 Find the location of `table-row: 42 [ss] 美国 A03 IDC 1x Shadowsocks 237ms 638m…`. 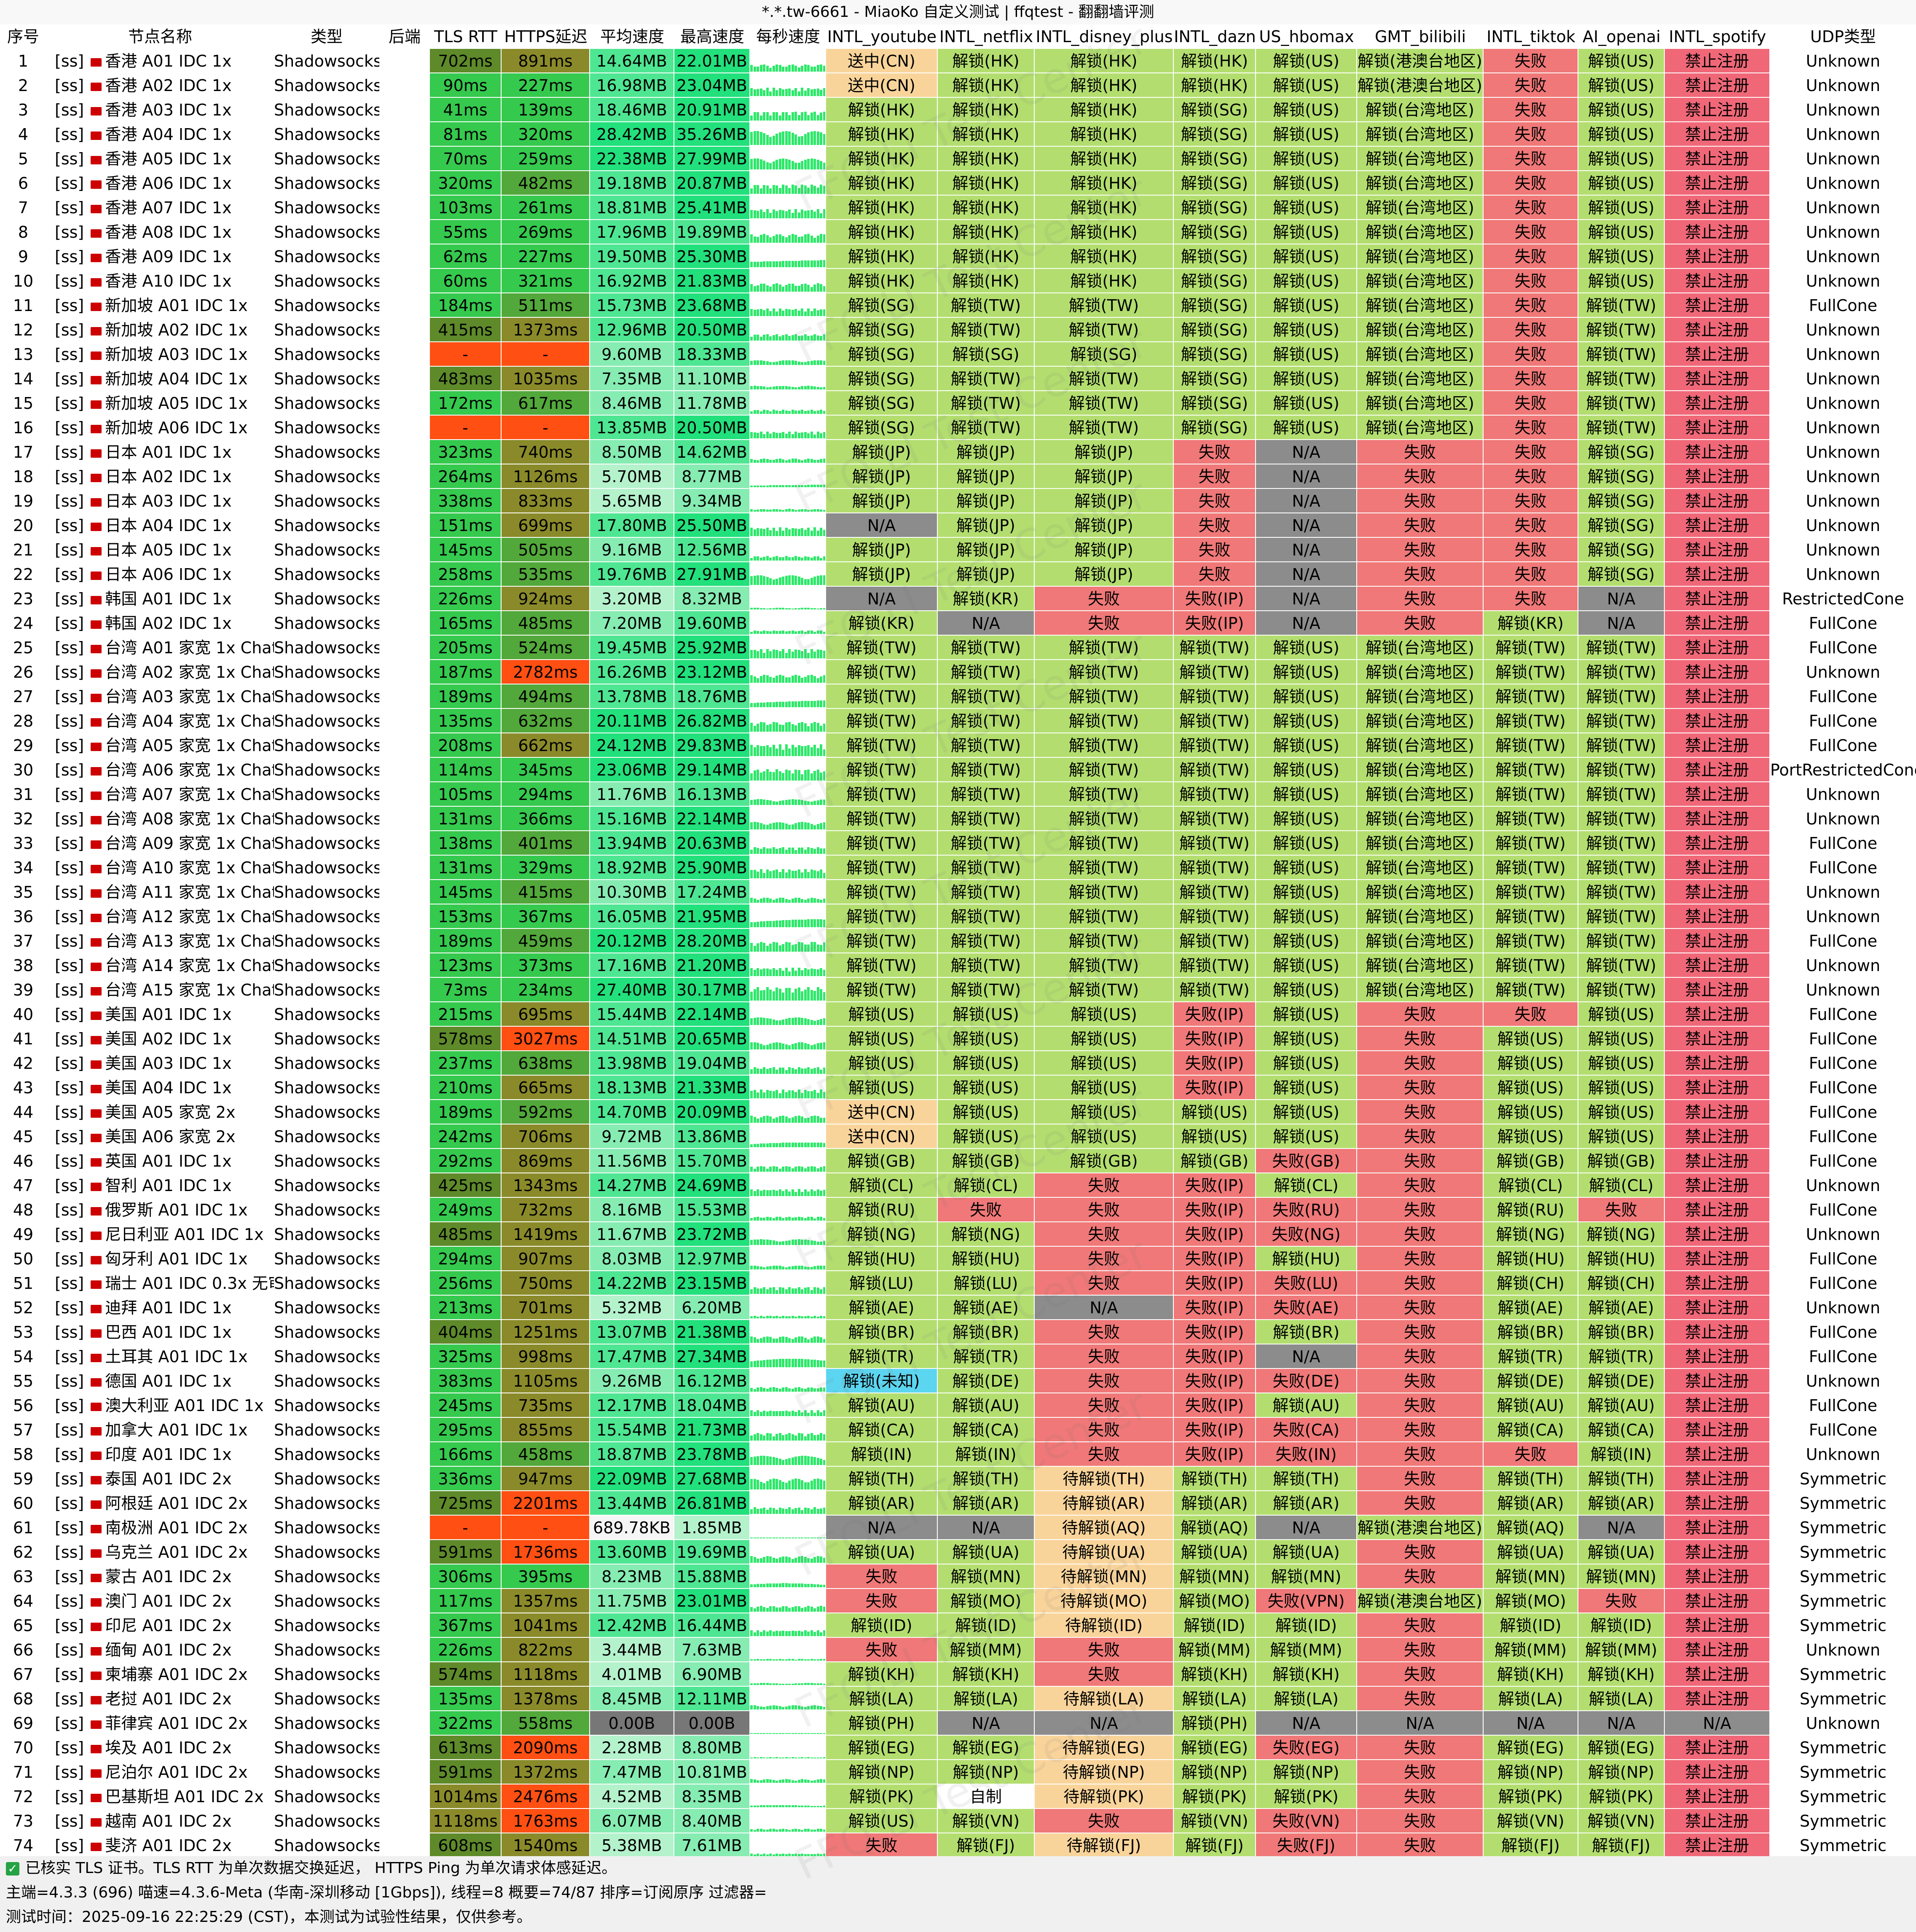

table-row: 42 [ss] 美国 A03 IDC 1x Shadowsocks 237ms 638m… is located at coordinates (958, 1063).